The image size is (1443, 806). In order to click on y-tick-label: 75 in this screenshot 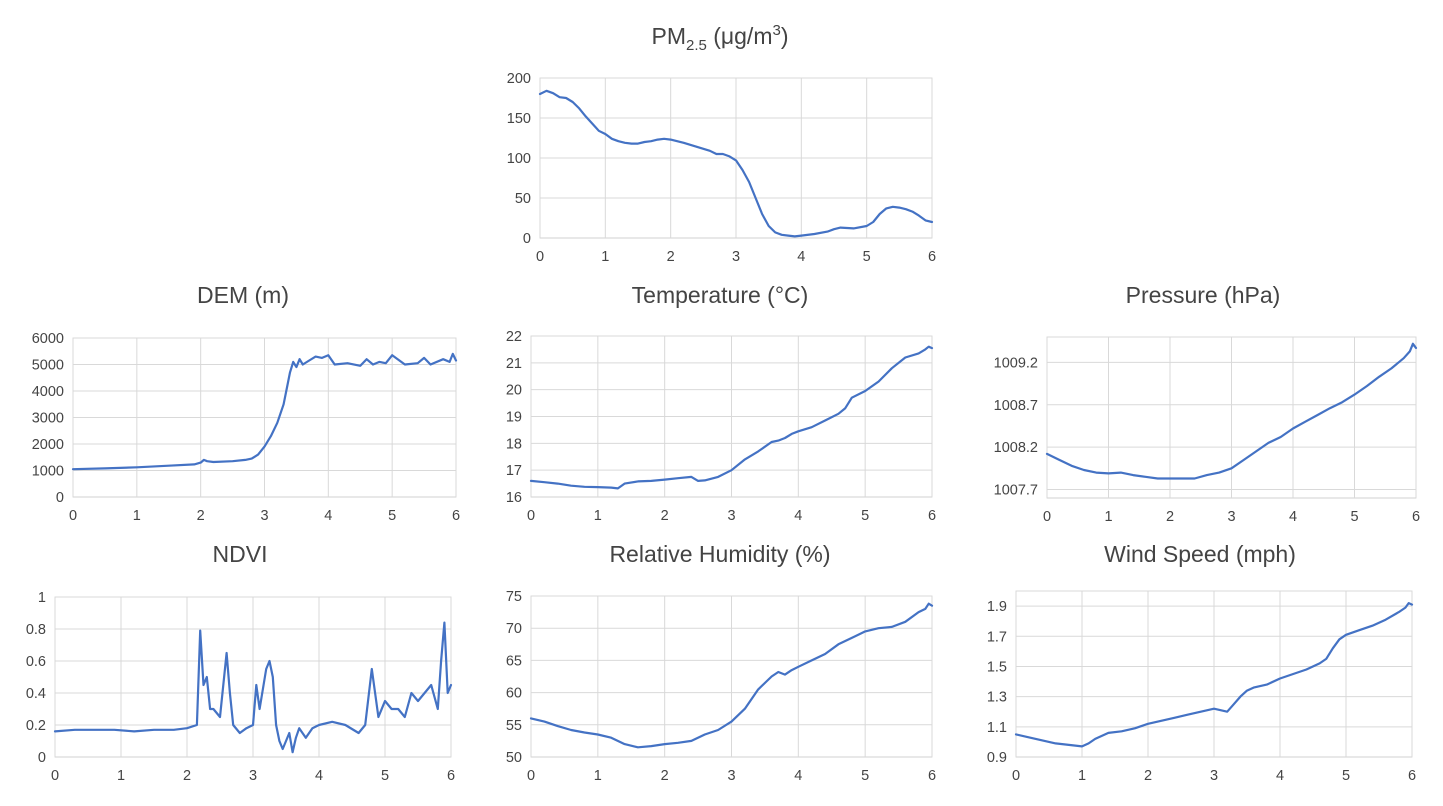, I will do `click(514, 597)`.